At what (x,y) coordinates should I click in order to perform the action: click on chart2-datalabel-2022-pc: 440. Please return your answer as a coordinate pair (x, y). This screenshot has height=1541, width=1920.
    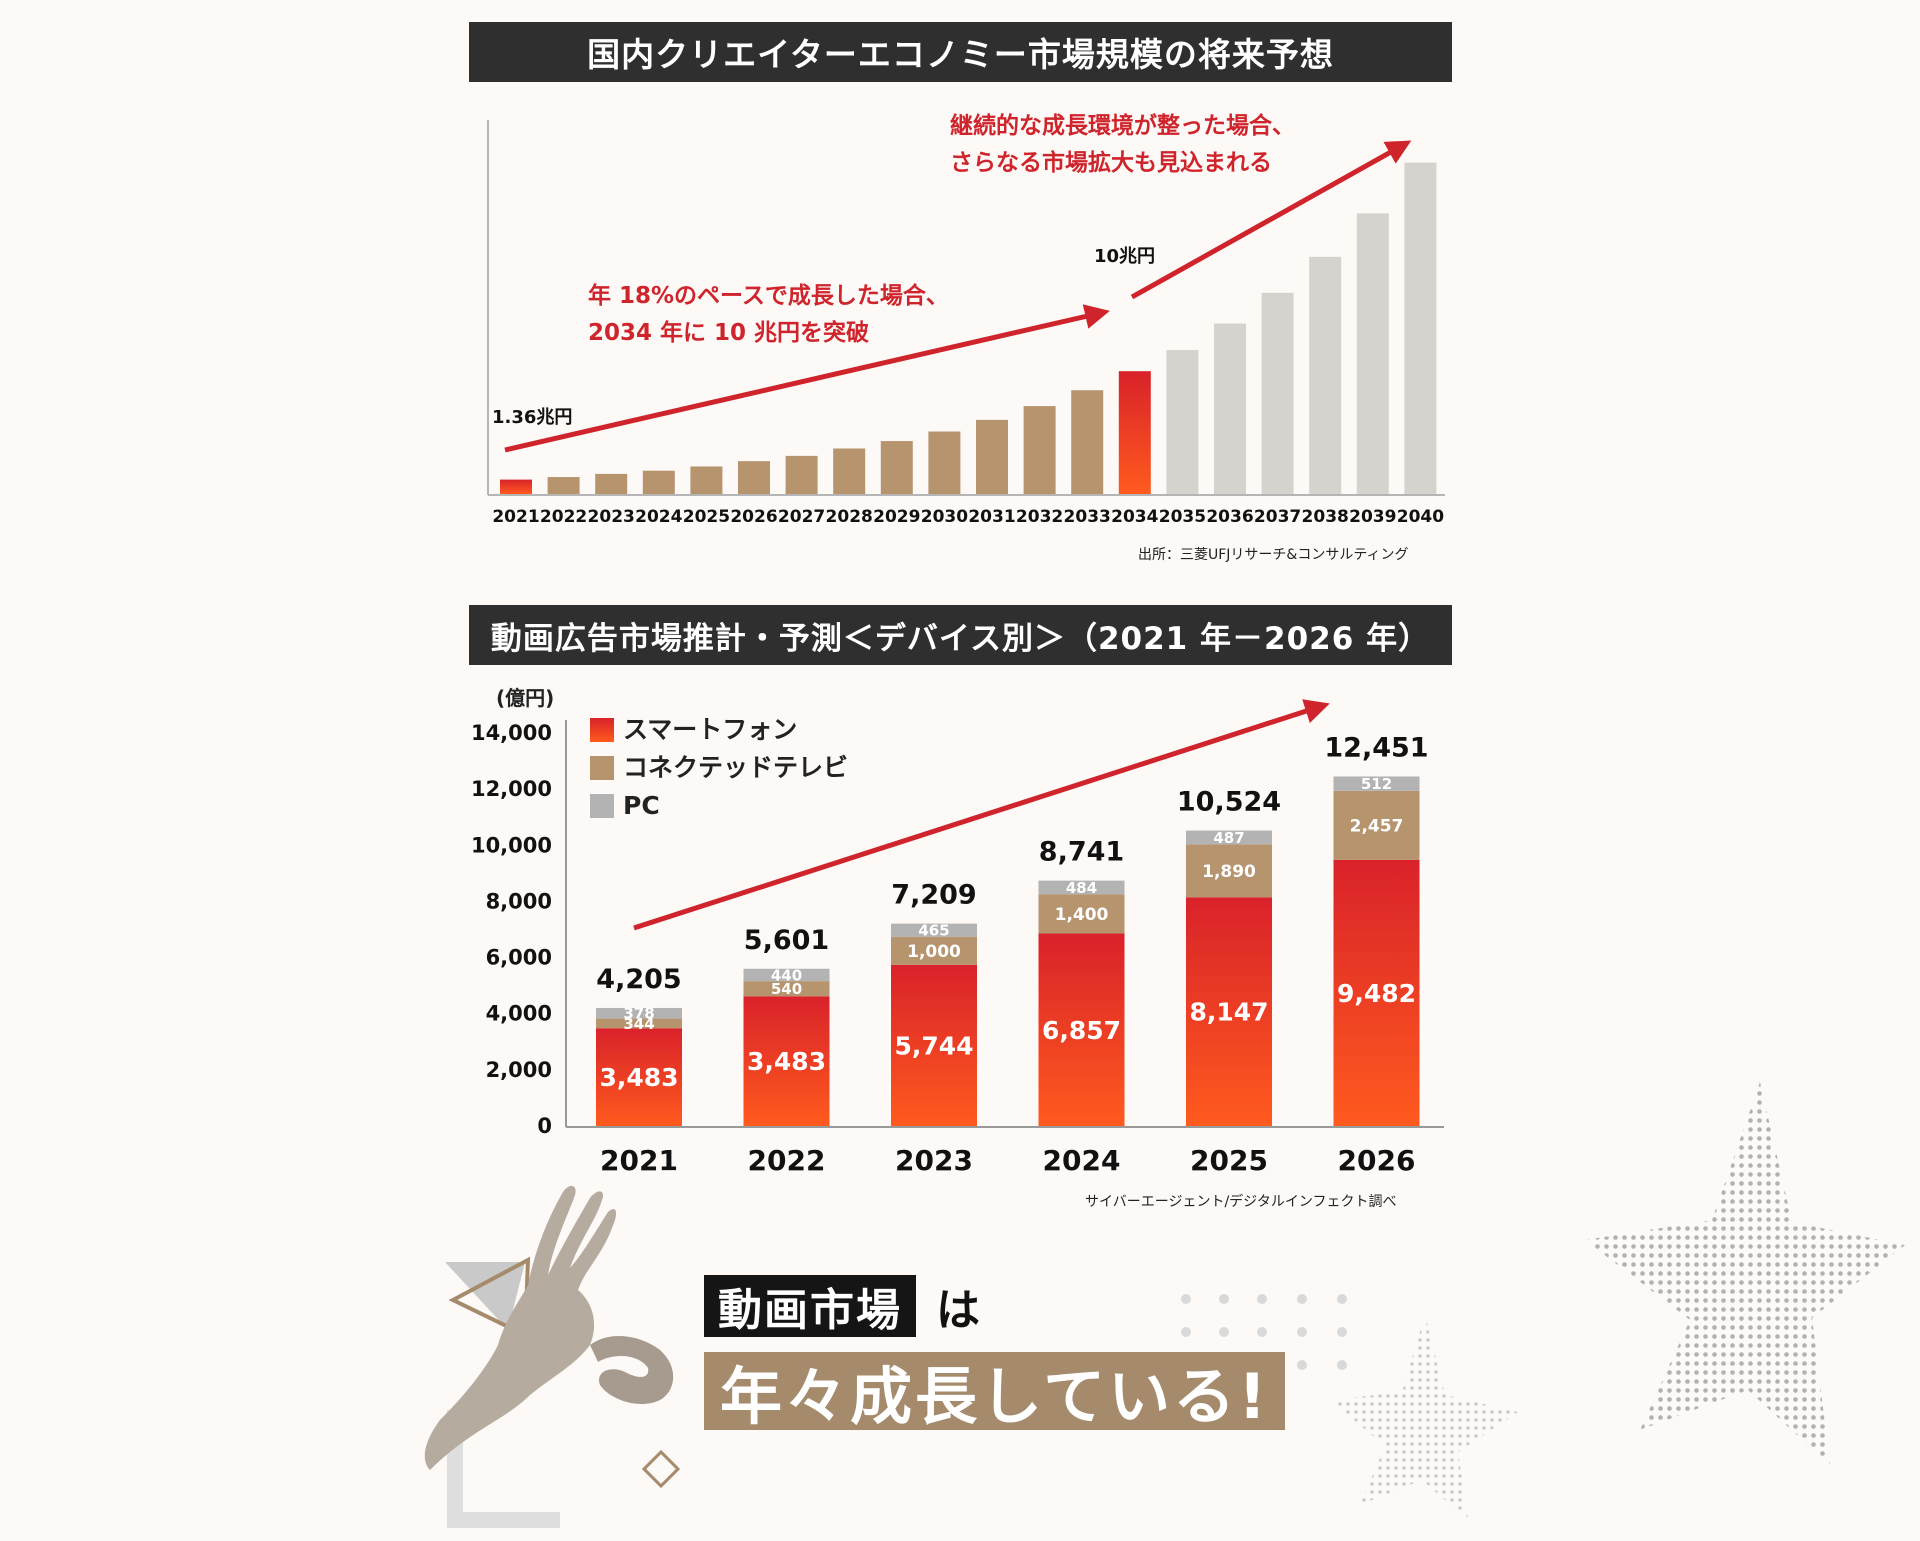
    Looking at the image, I should click on (786, 975).